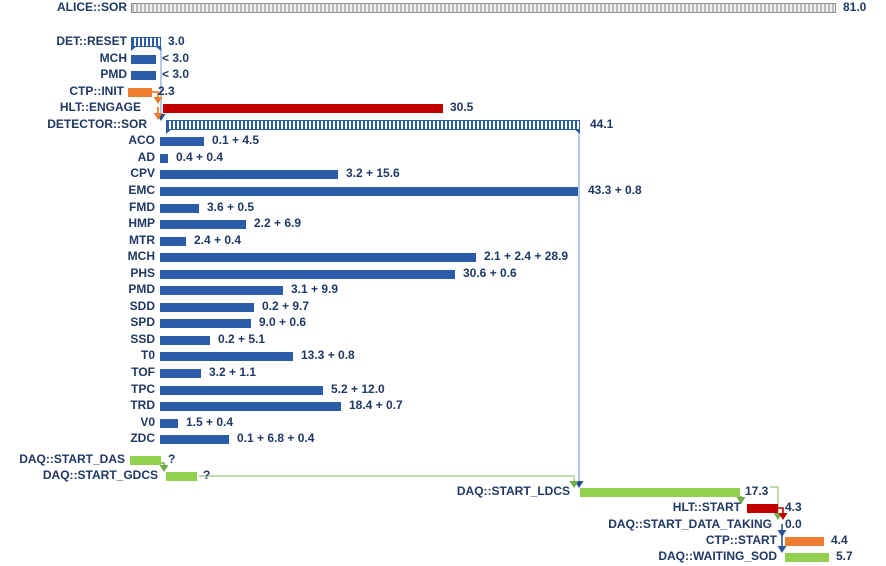 The width and height of the screenshot is (886, 566). I want to click on row-label: DET::RESET, so click(91, 41).